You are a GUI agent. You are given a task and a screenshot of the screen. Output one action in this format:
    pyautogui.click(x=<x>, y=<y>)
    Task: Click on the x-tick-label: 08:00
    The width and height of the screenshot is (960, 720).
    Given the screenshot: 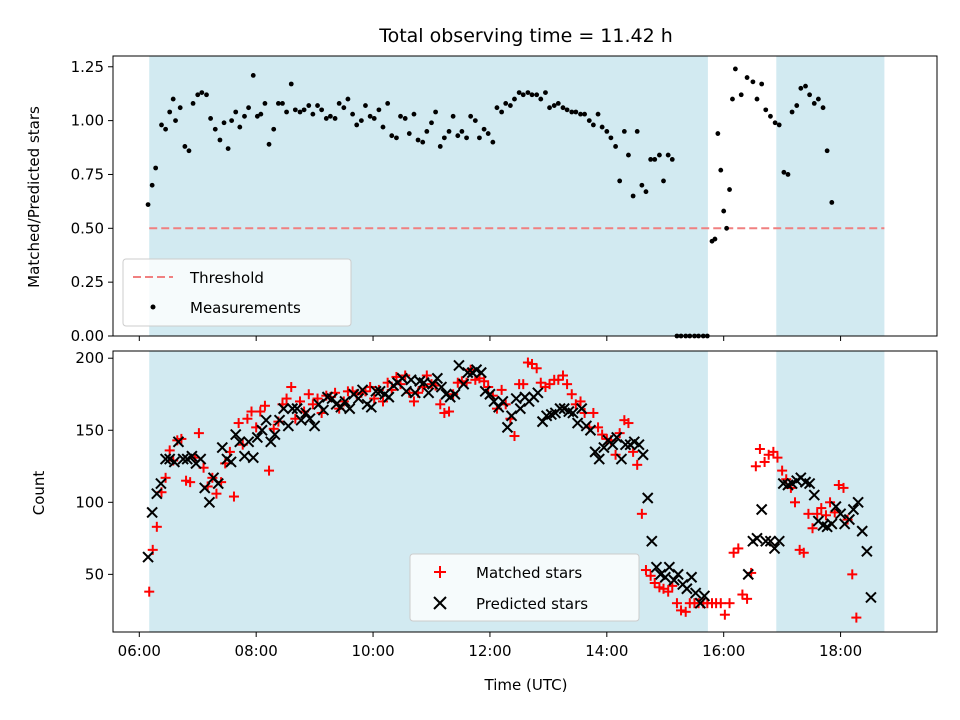 What is the action you would take?
    pyautogui.click(x=256, y=651)
    